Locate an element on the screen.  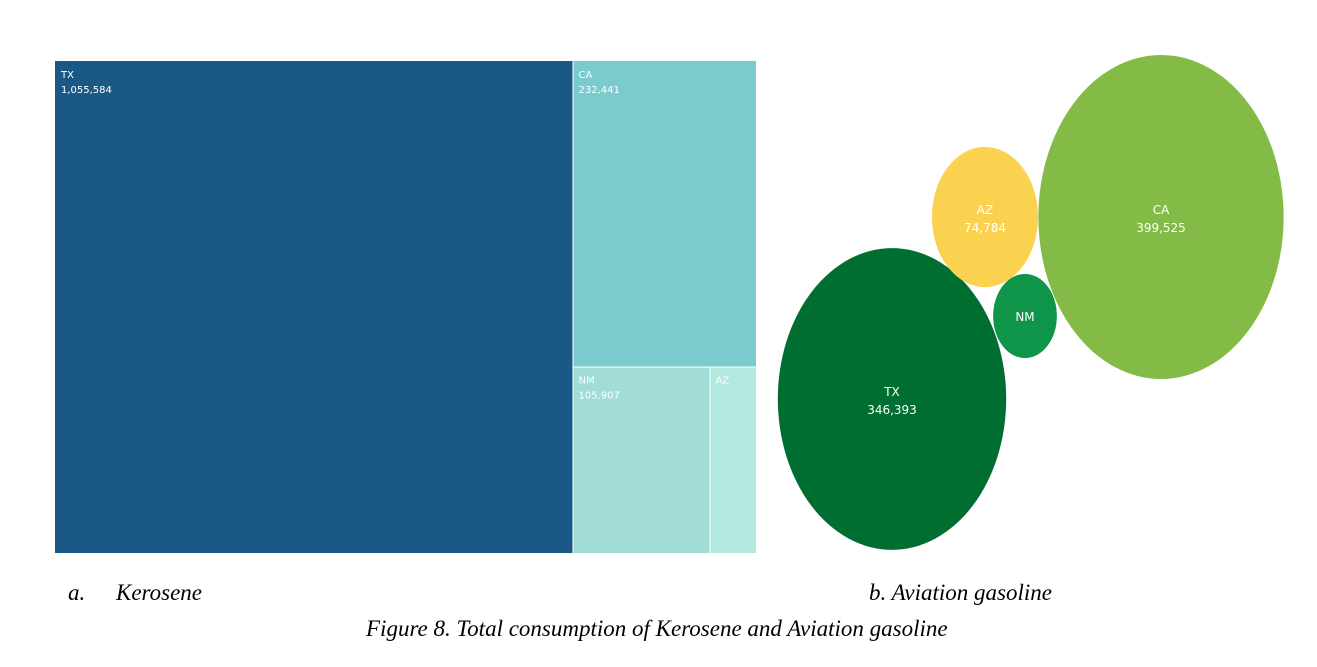
treemap-value-ca: 232,441 is located at coordinates (598, 90).